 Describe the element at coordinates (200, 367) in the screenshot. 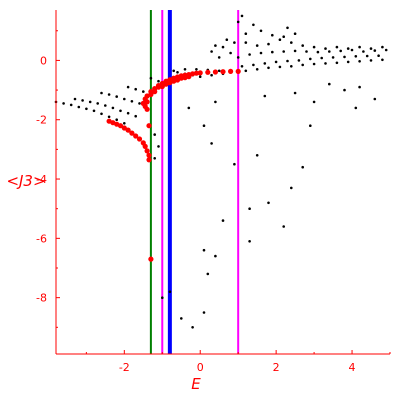

I see `x-tick-label-1: 0` at that location.